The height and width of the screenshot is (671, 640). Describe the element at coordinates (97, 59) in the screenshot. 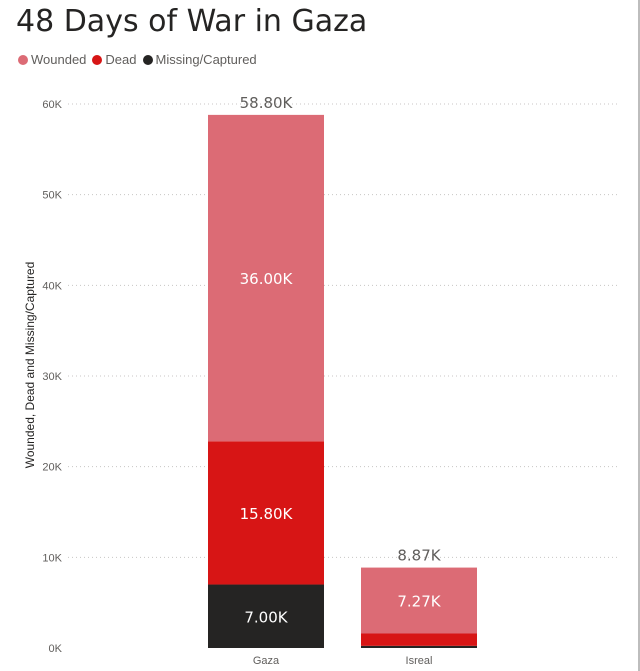

I see `legend-marker-dead` at that location.